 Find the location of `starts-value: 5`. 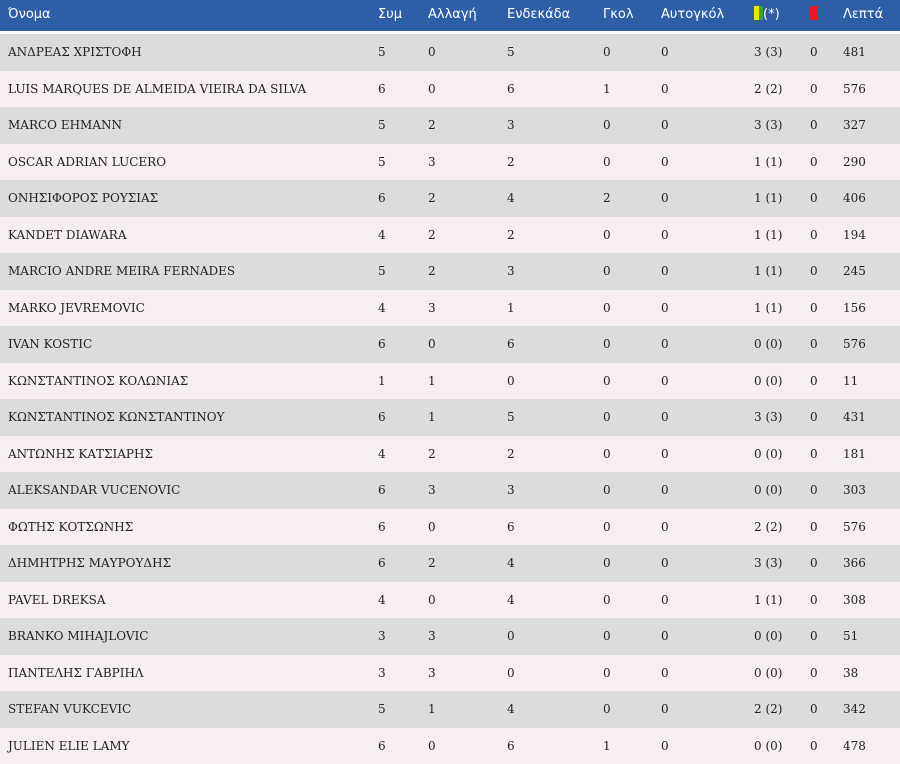

starts-value: 5 is located at coordinates (555, 417).